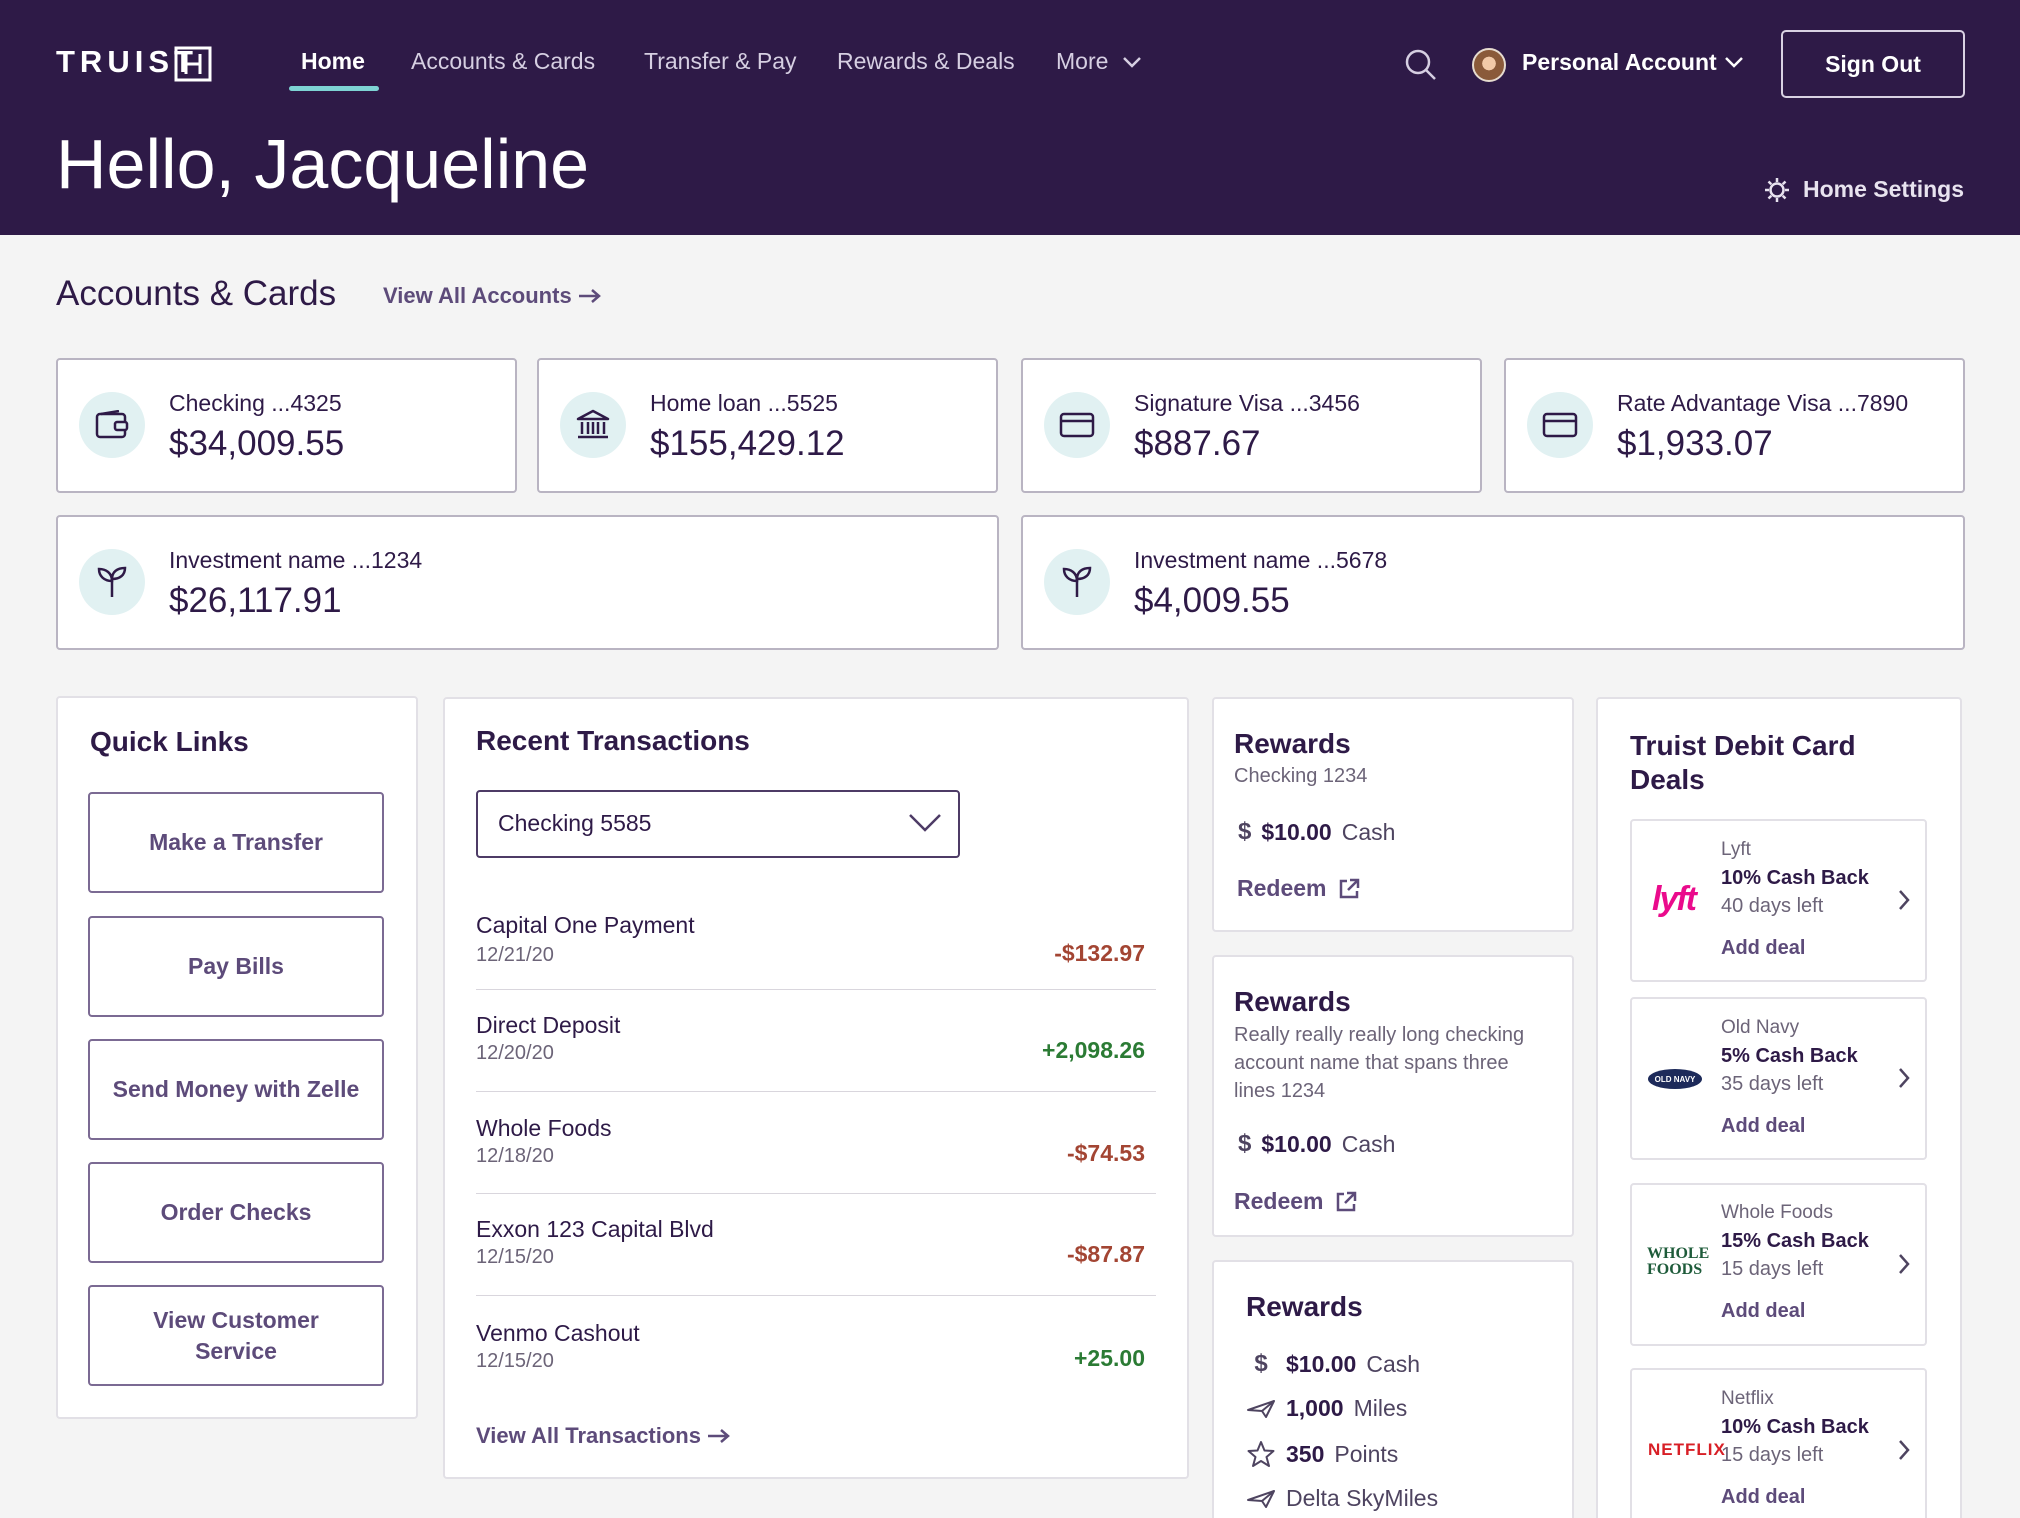  I want to click on deal-merchant: Whole Foods, so click(1777, 1212).